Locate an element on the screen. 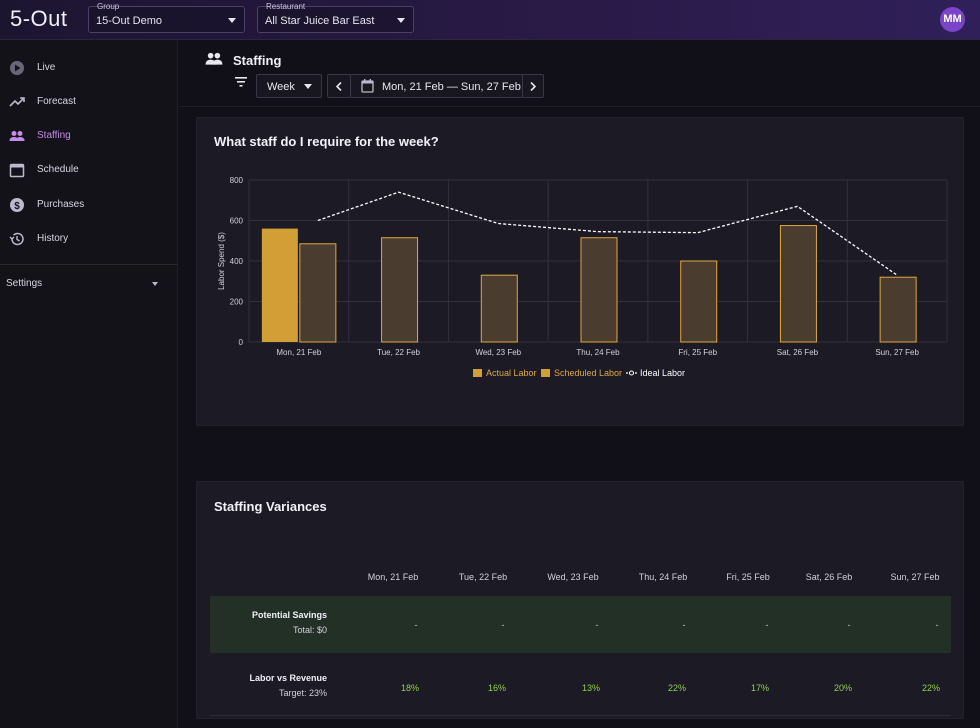  sidebar-item-label: History is located at coordinates (53, 238).